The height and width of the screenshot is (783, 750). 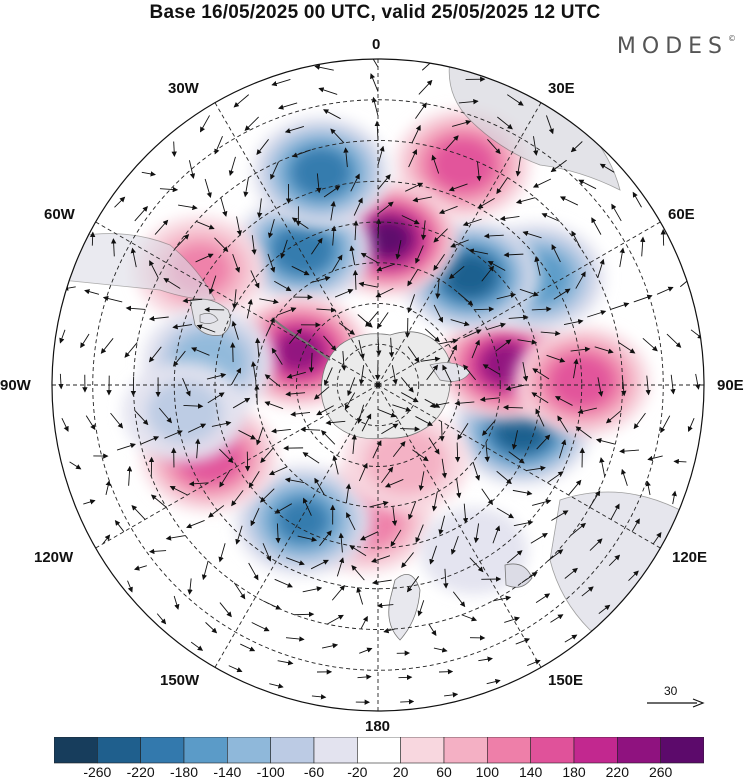 What do you see at coordinates (566, 680) in the screenshot?
I see `longitude-label-150e: 150E` at bounding box center [566, 680].